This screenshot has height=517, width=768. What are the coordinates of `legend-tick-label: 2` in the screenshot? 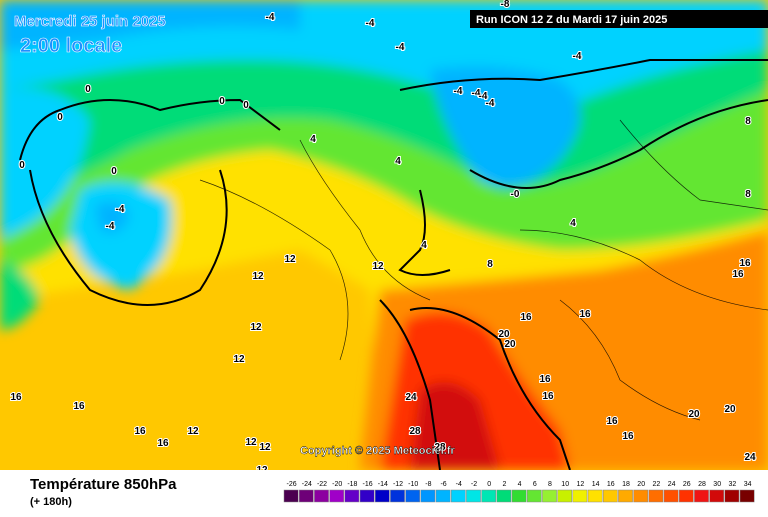 It's located at (504, 484).